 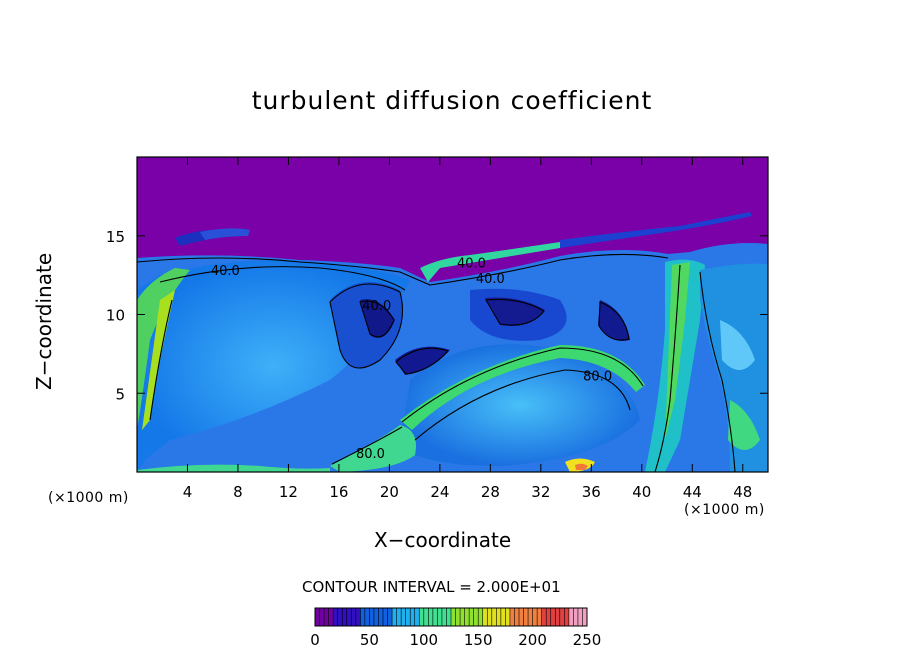 I want to click on x-tick-label: 48, so click(x=742, y=492).